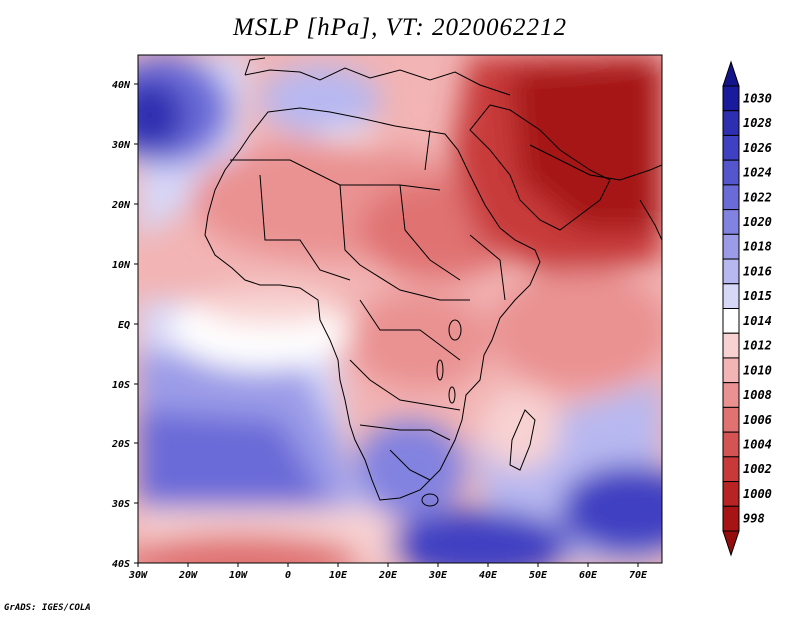 The image size is (800, 618). I want to click on colorbar-level-label: 1030, so click(757, 98).